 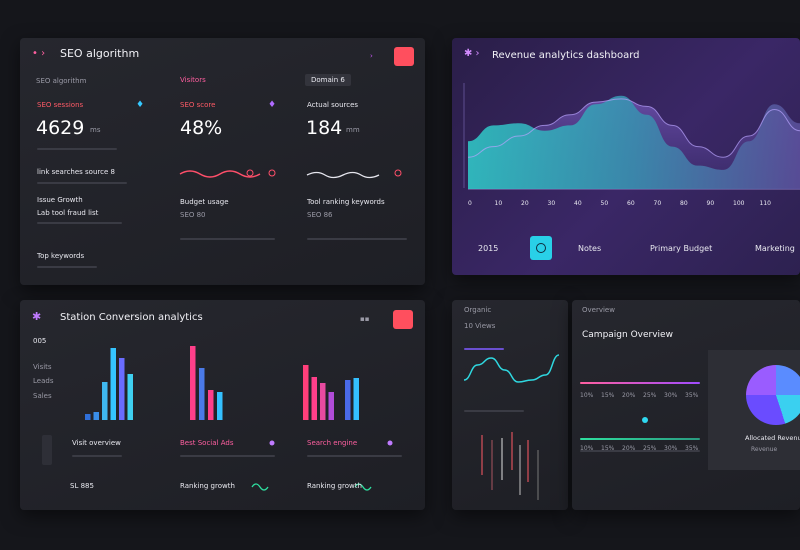 I want to click on row-label: Tool ranking keywords, so click(x=346, y=202).